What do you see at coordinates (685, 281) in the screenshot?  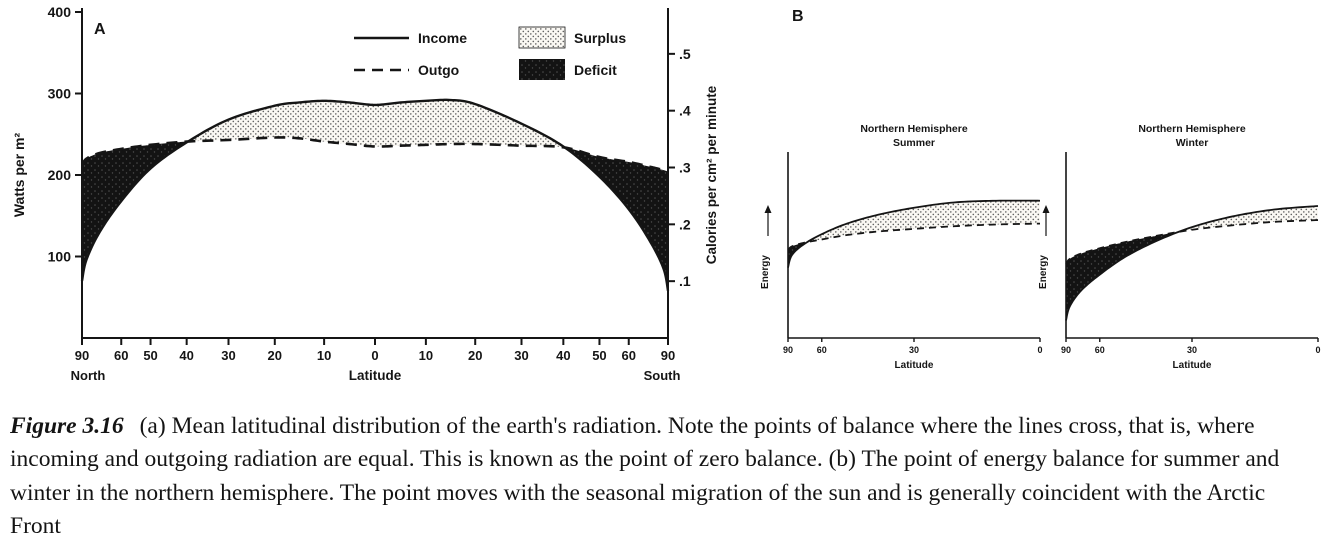 I see `right-y-tick-label: .1` at bounding box center [685, 281].